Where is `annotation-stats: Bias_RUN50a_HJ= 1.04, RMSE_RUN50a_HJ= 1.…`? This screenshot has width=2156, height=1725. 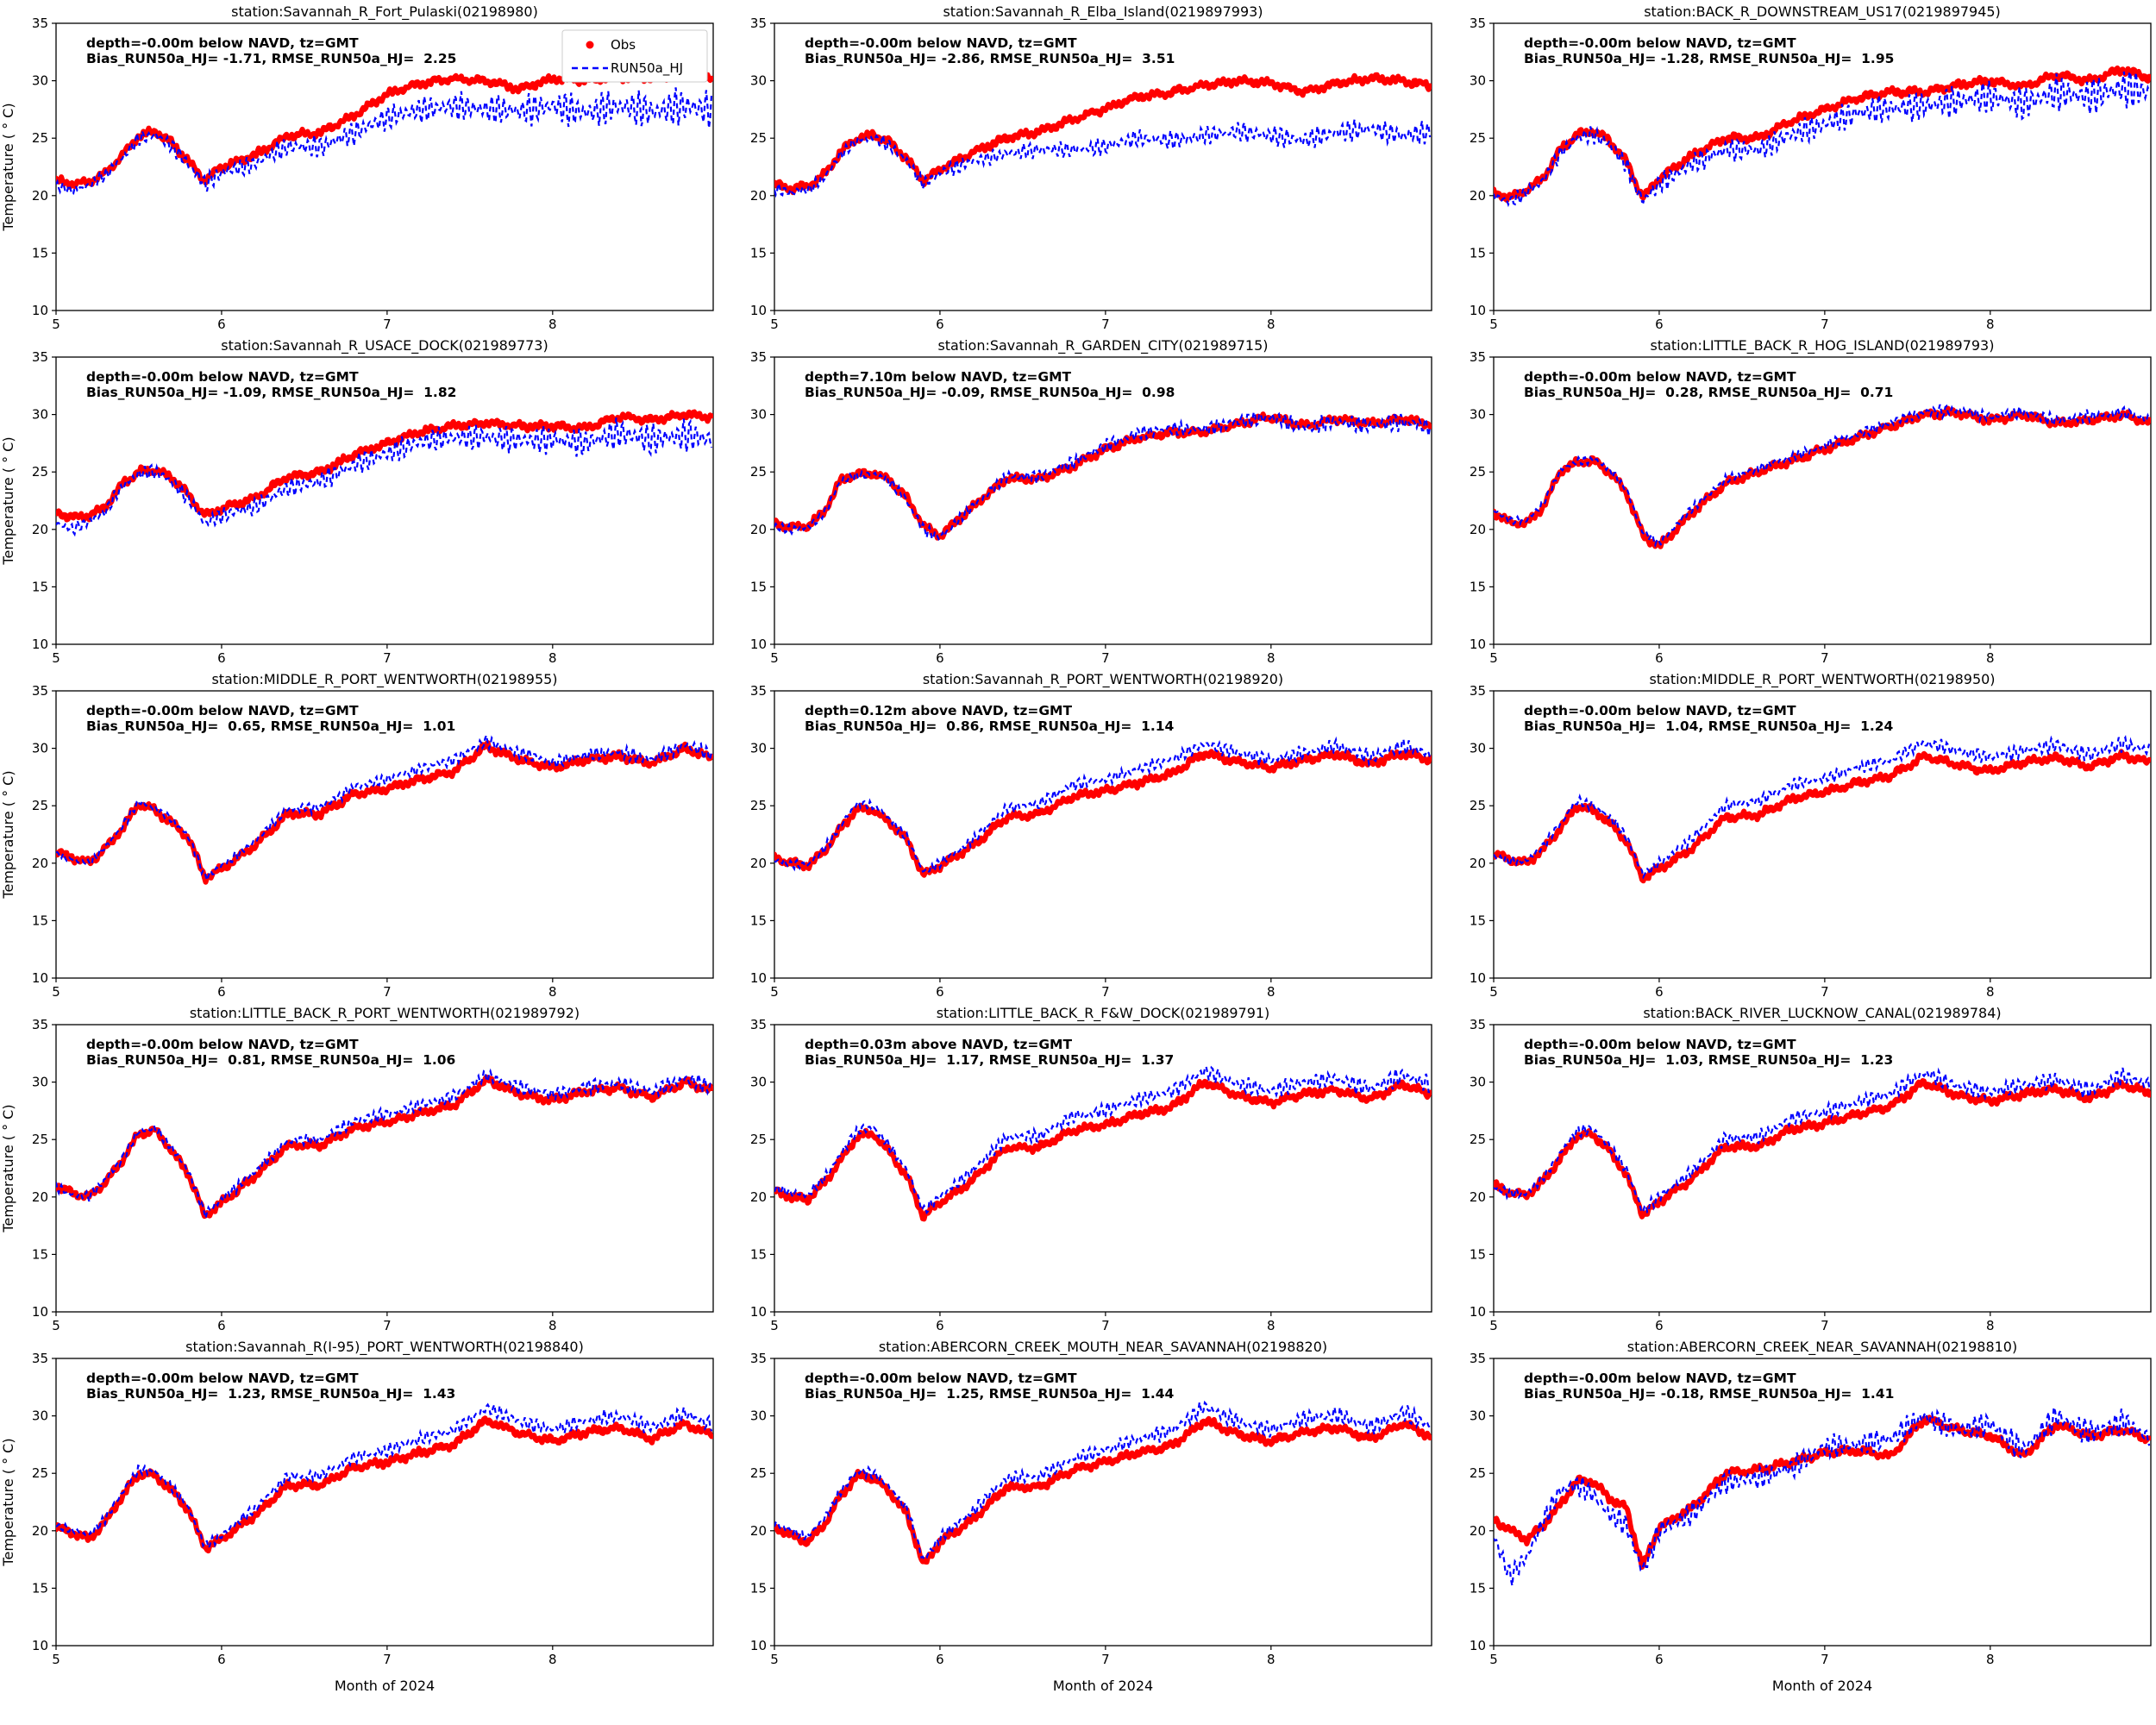
annotation-stats: Bias_RUN50a_HJ= 1.04, RMSE_RUN50a_HJ= 1.… is located at coordinates (1709, 726).